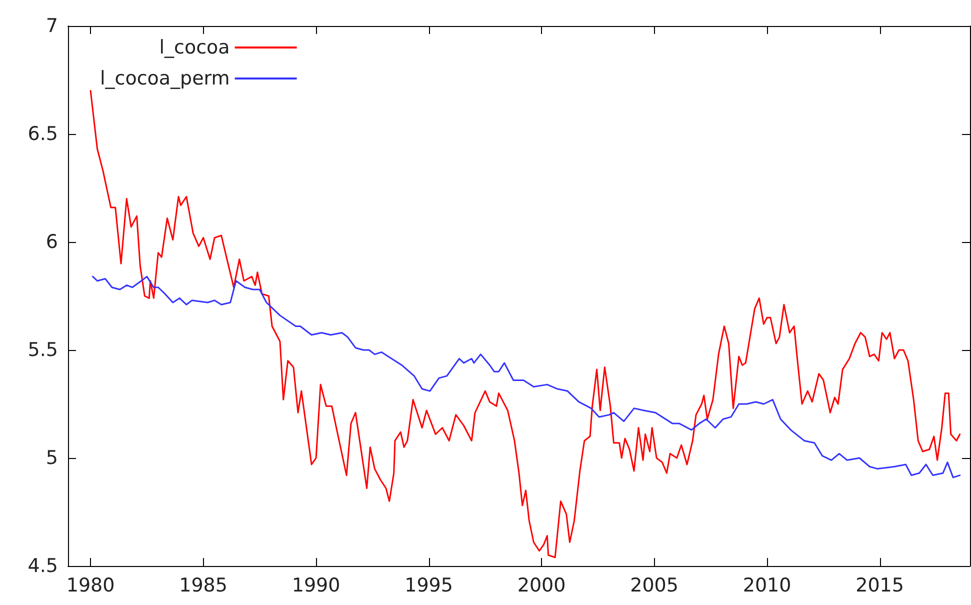  What do you see at coordinates (90, 585) in the screenshot?
I see `x-tick-label: 1980` at bounding box center [90, 585].